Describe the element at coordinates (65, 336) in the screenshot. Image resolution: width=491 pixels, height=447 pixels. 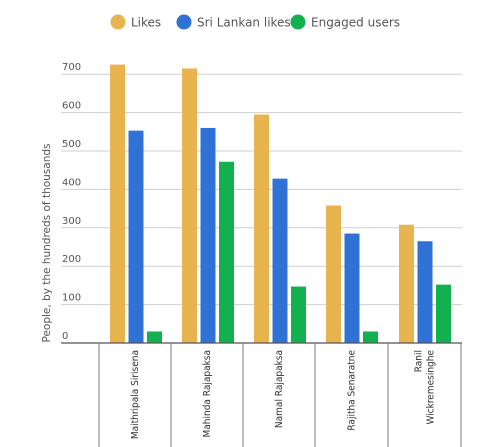
I see `y-tick-label: 0` at that location.